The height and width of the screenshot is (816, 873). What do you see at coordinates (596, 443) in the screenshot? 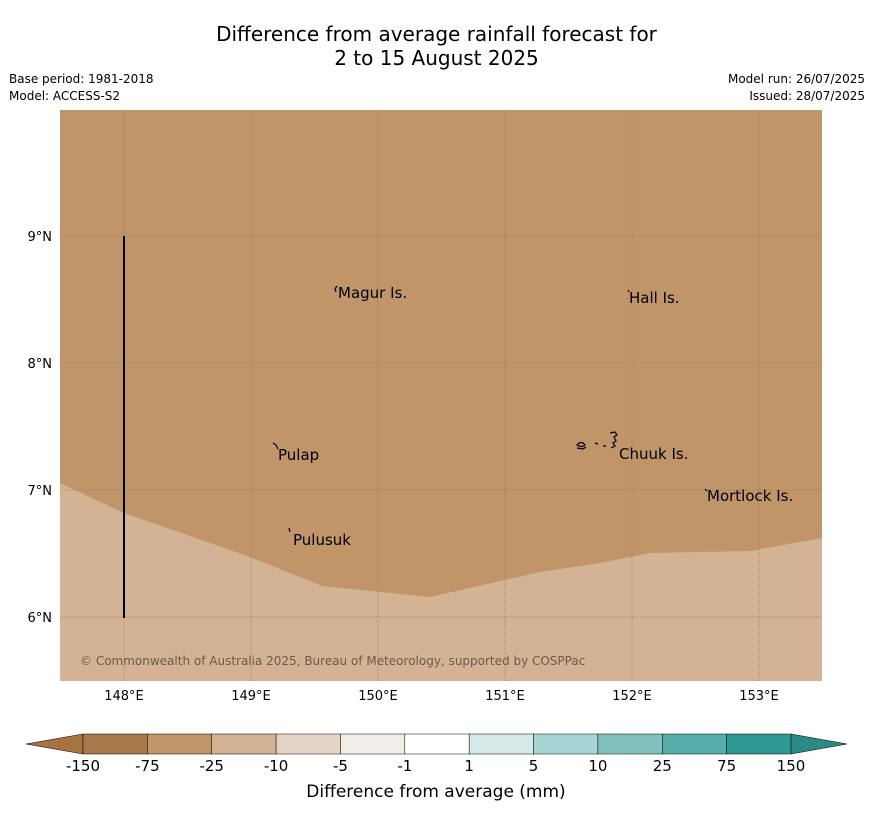
I see `island-chuuk-c` at bounding box center [596, 443].